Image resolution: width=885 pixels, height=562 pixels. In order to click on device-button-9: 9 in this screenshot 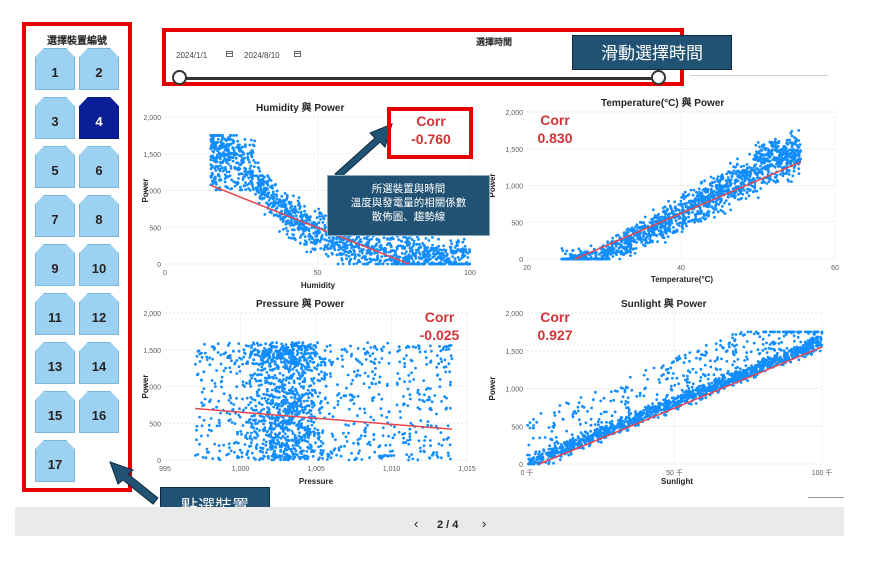, I will do `click(55, 265)`.